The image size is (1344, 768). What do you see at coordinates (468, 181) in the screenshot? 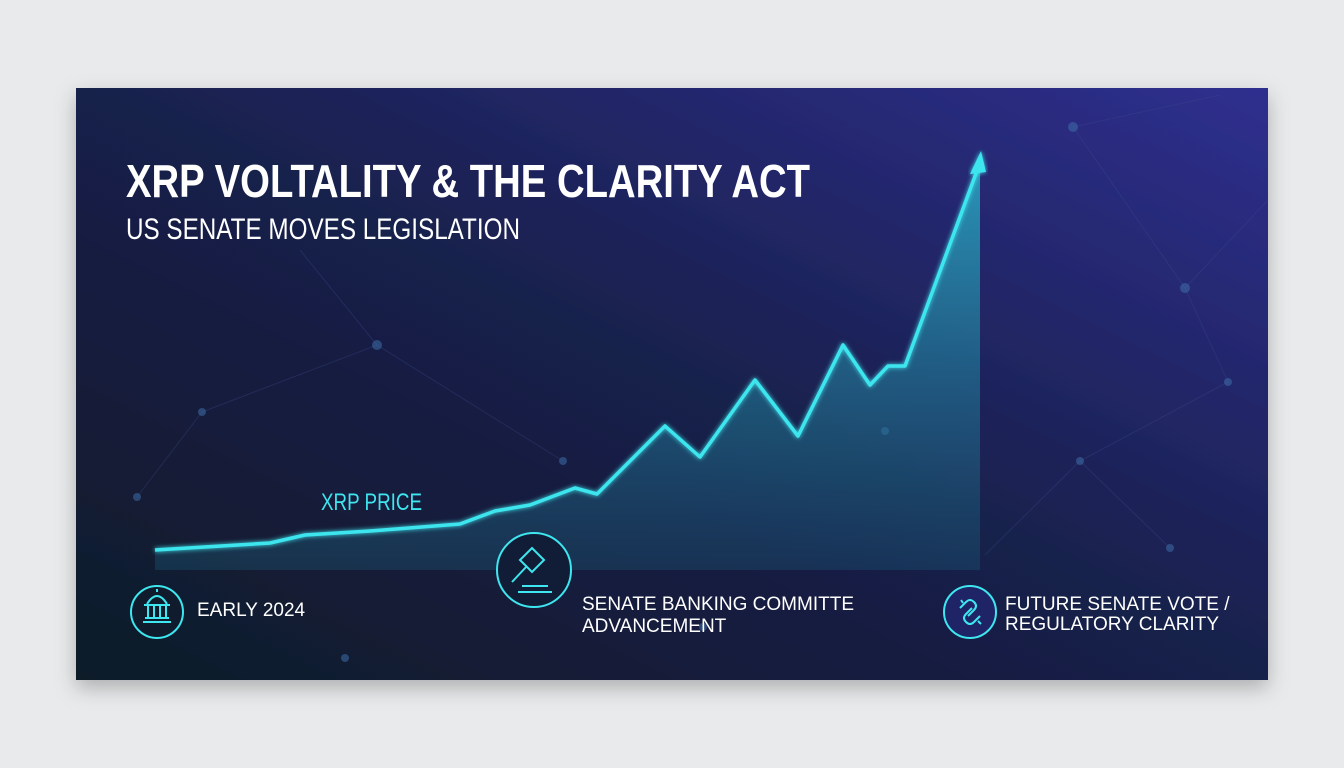
I see `title: XRP VOLTALITY & THE CLARITY ACT` at bounding box center [468, 181].